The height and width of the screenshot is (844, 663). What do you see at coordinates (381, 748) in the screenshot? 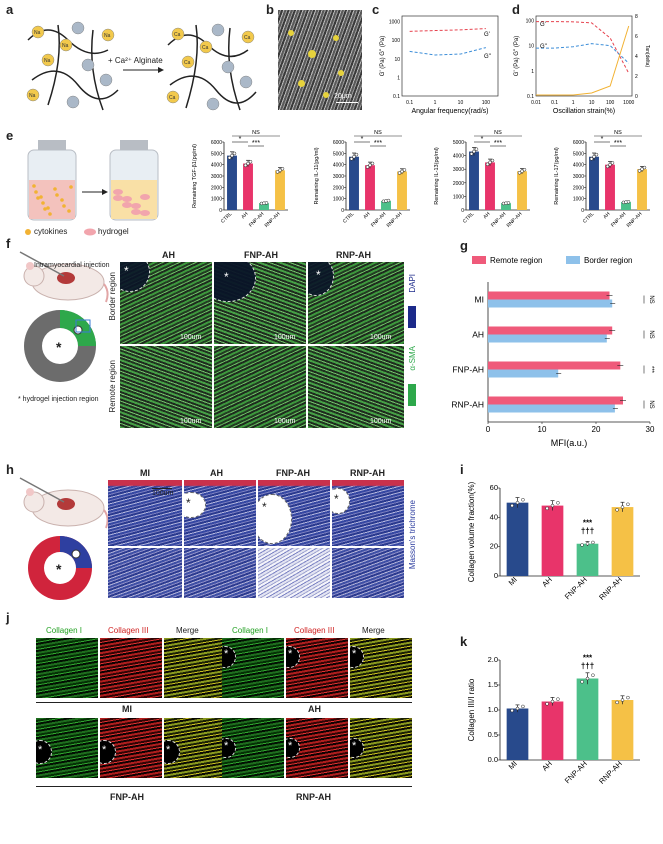
I see `j-rnp-merge: *` at bounding box center [381, 748].